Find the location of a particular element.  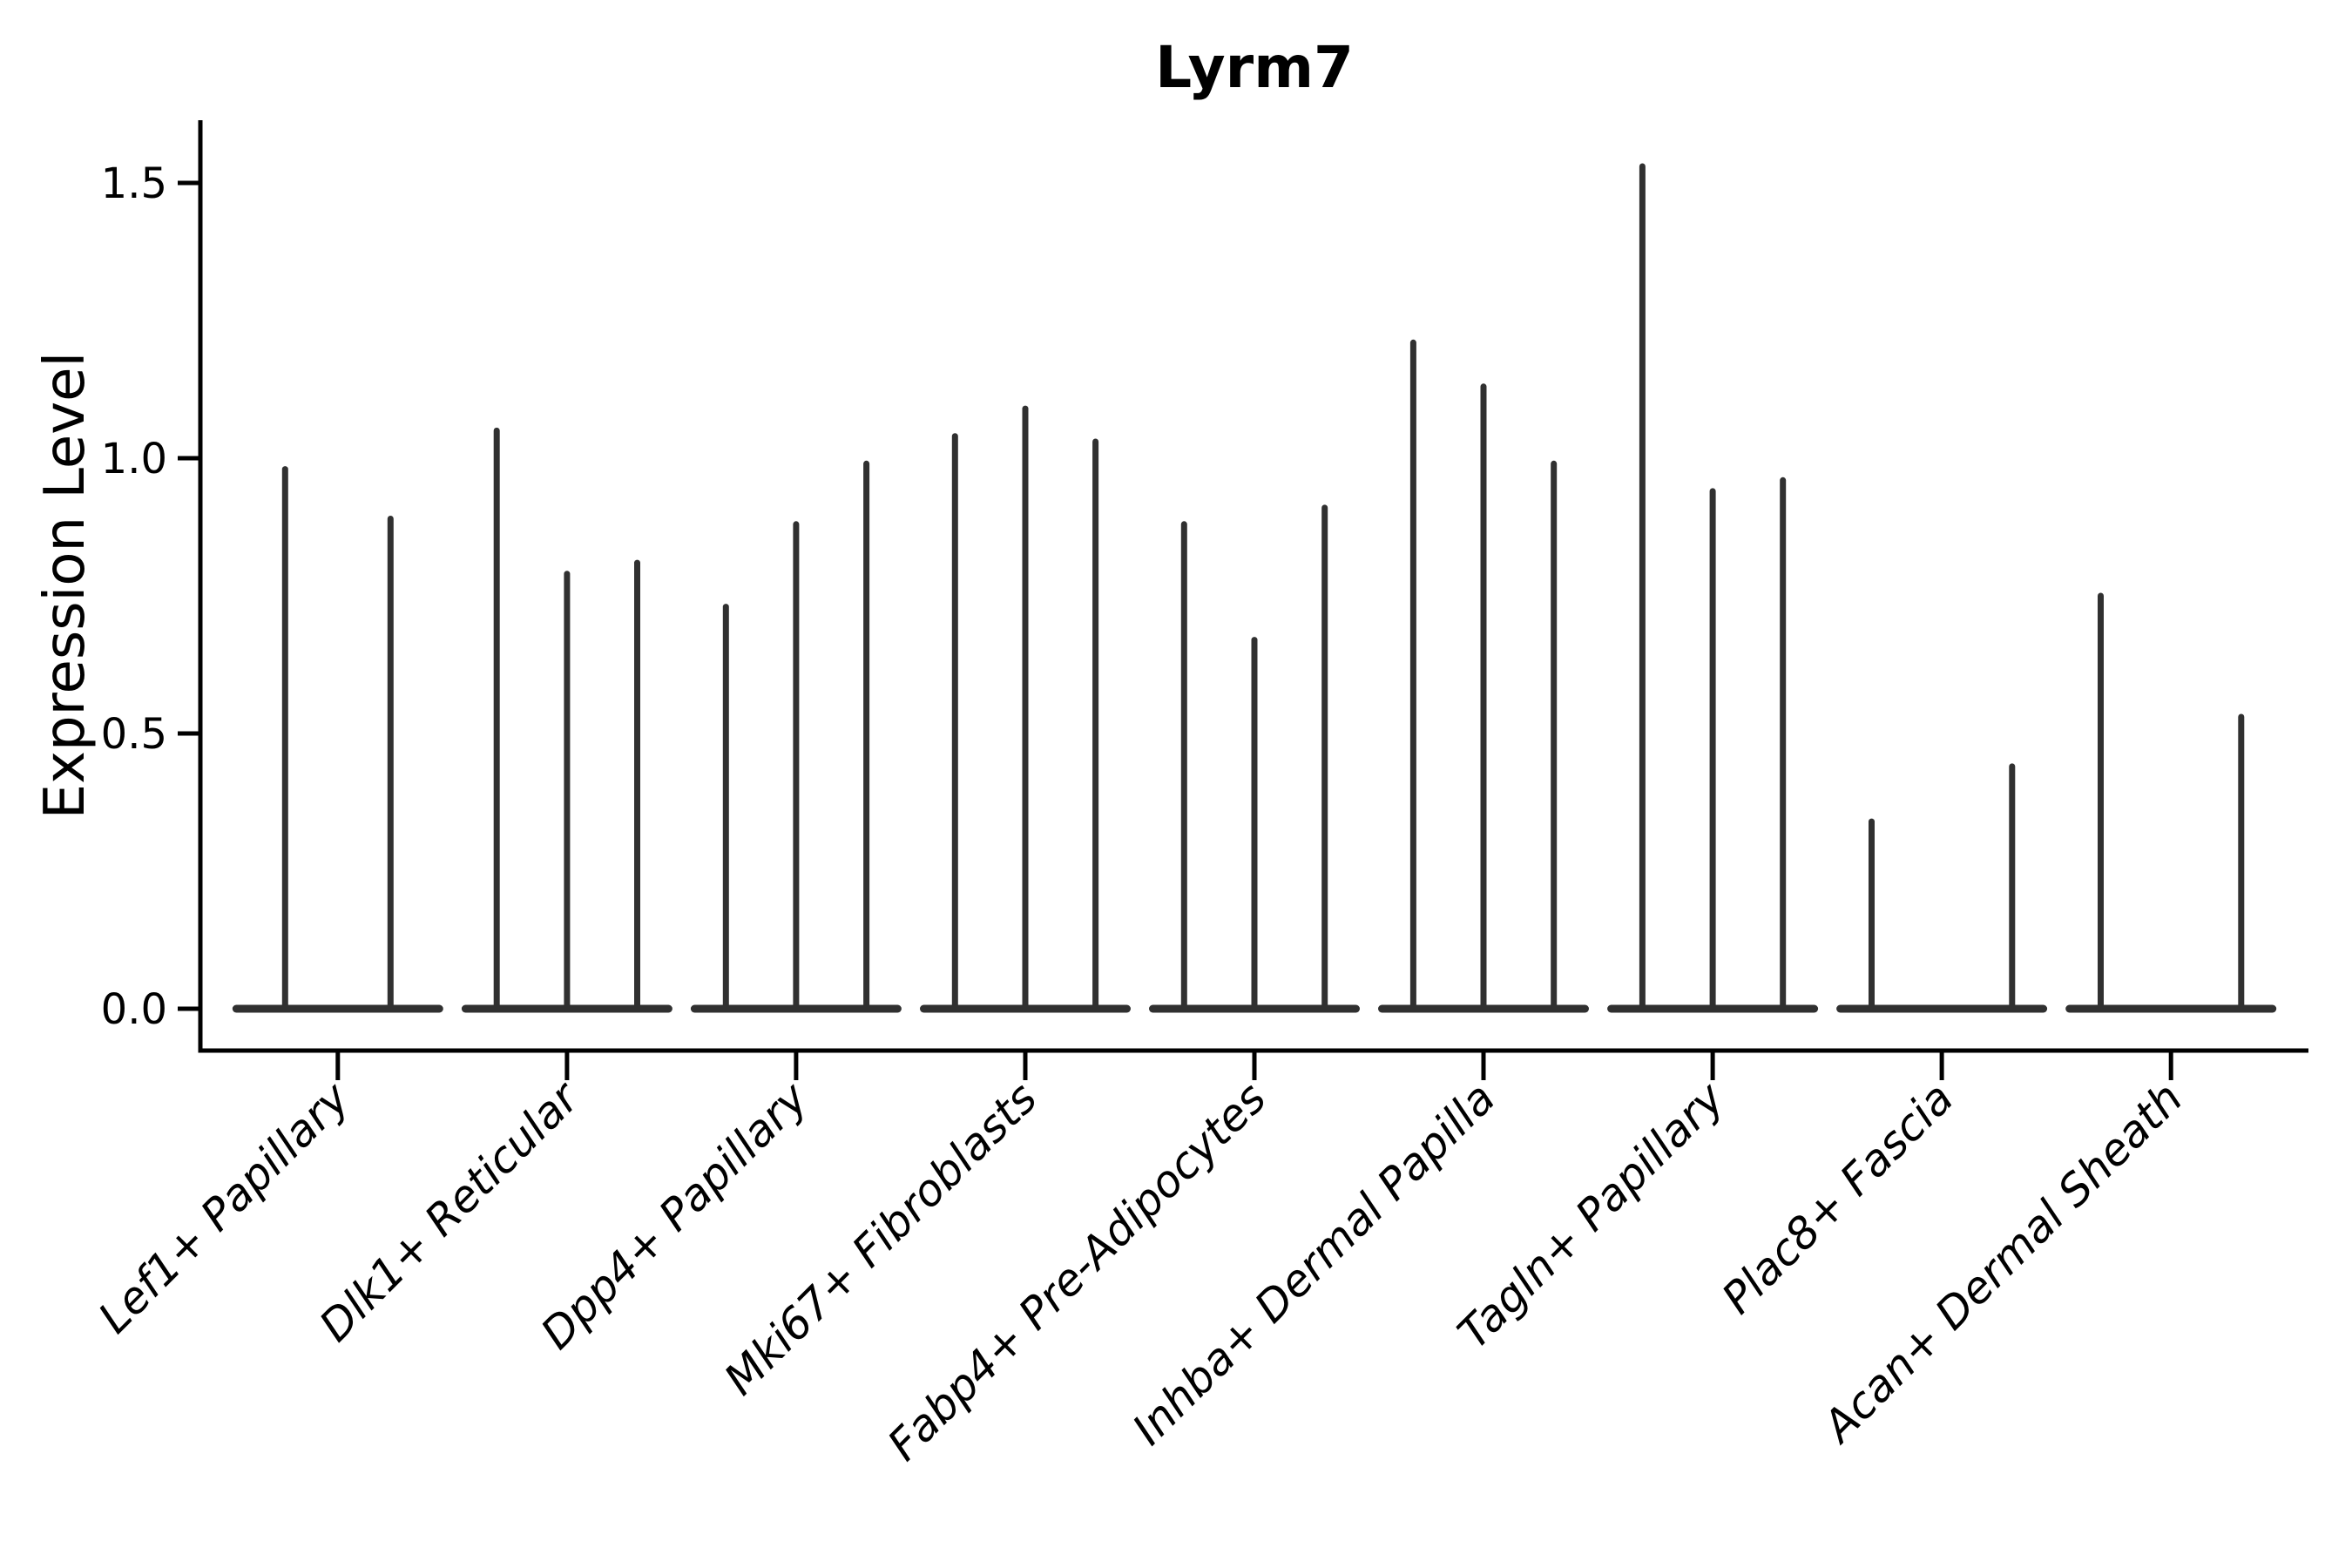

y-tick-label: 1.5 is located at coordinates (134, 183).